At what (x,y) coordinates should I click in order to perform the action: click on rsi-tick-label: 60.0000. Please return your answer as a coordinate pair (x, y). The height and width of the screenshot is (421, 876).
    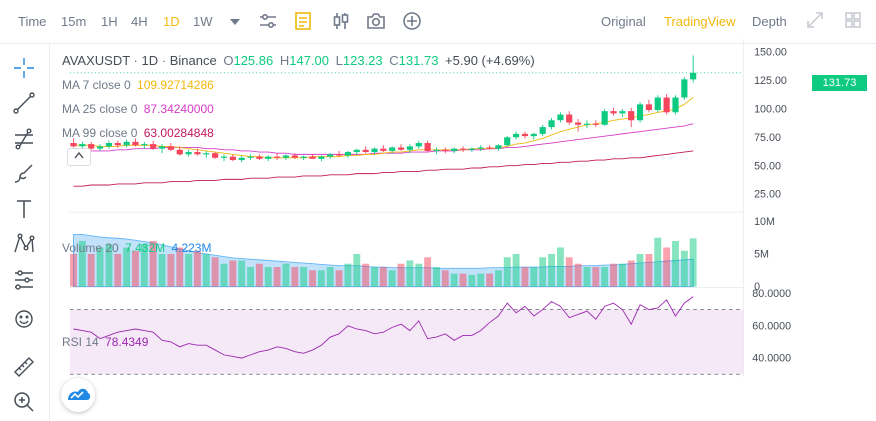
    Looking at the image, I should click on (771, 326).